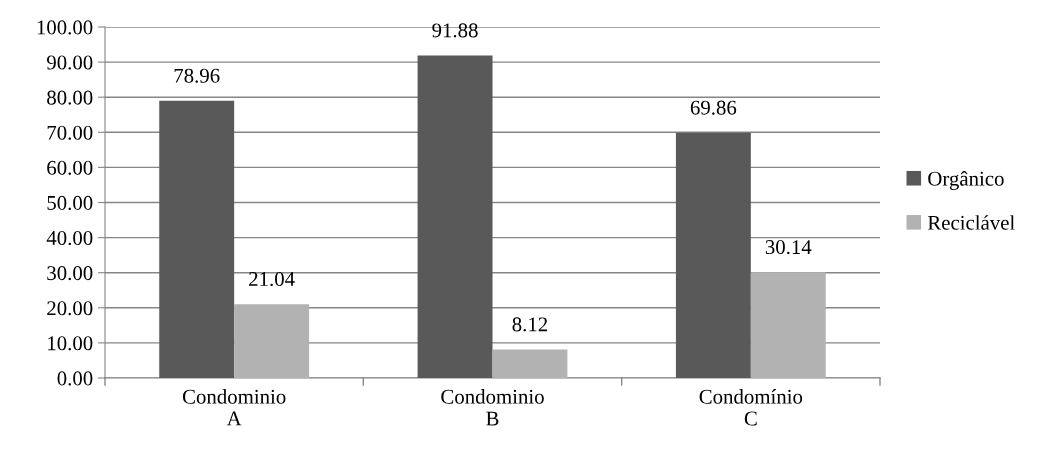 The image size is (1062, 452). Describe the element at coordinates (966, 181) in the screenshot. I see `legend-label: Orgânico` at that location.